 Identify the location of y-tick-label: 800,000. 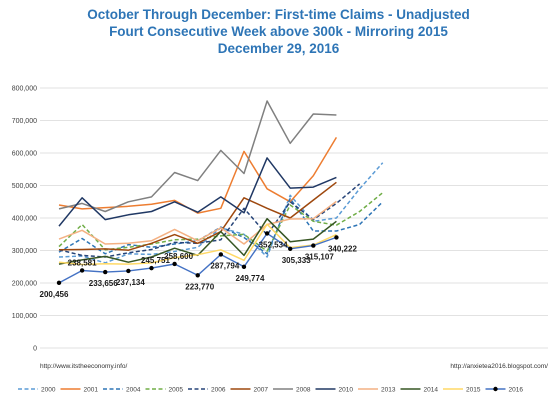
(24, 89).